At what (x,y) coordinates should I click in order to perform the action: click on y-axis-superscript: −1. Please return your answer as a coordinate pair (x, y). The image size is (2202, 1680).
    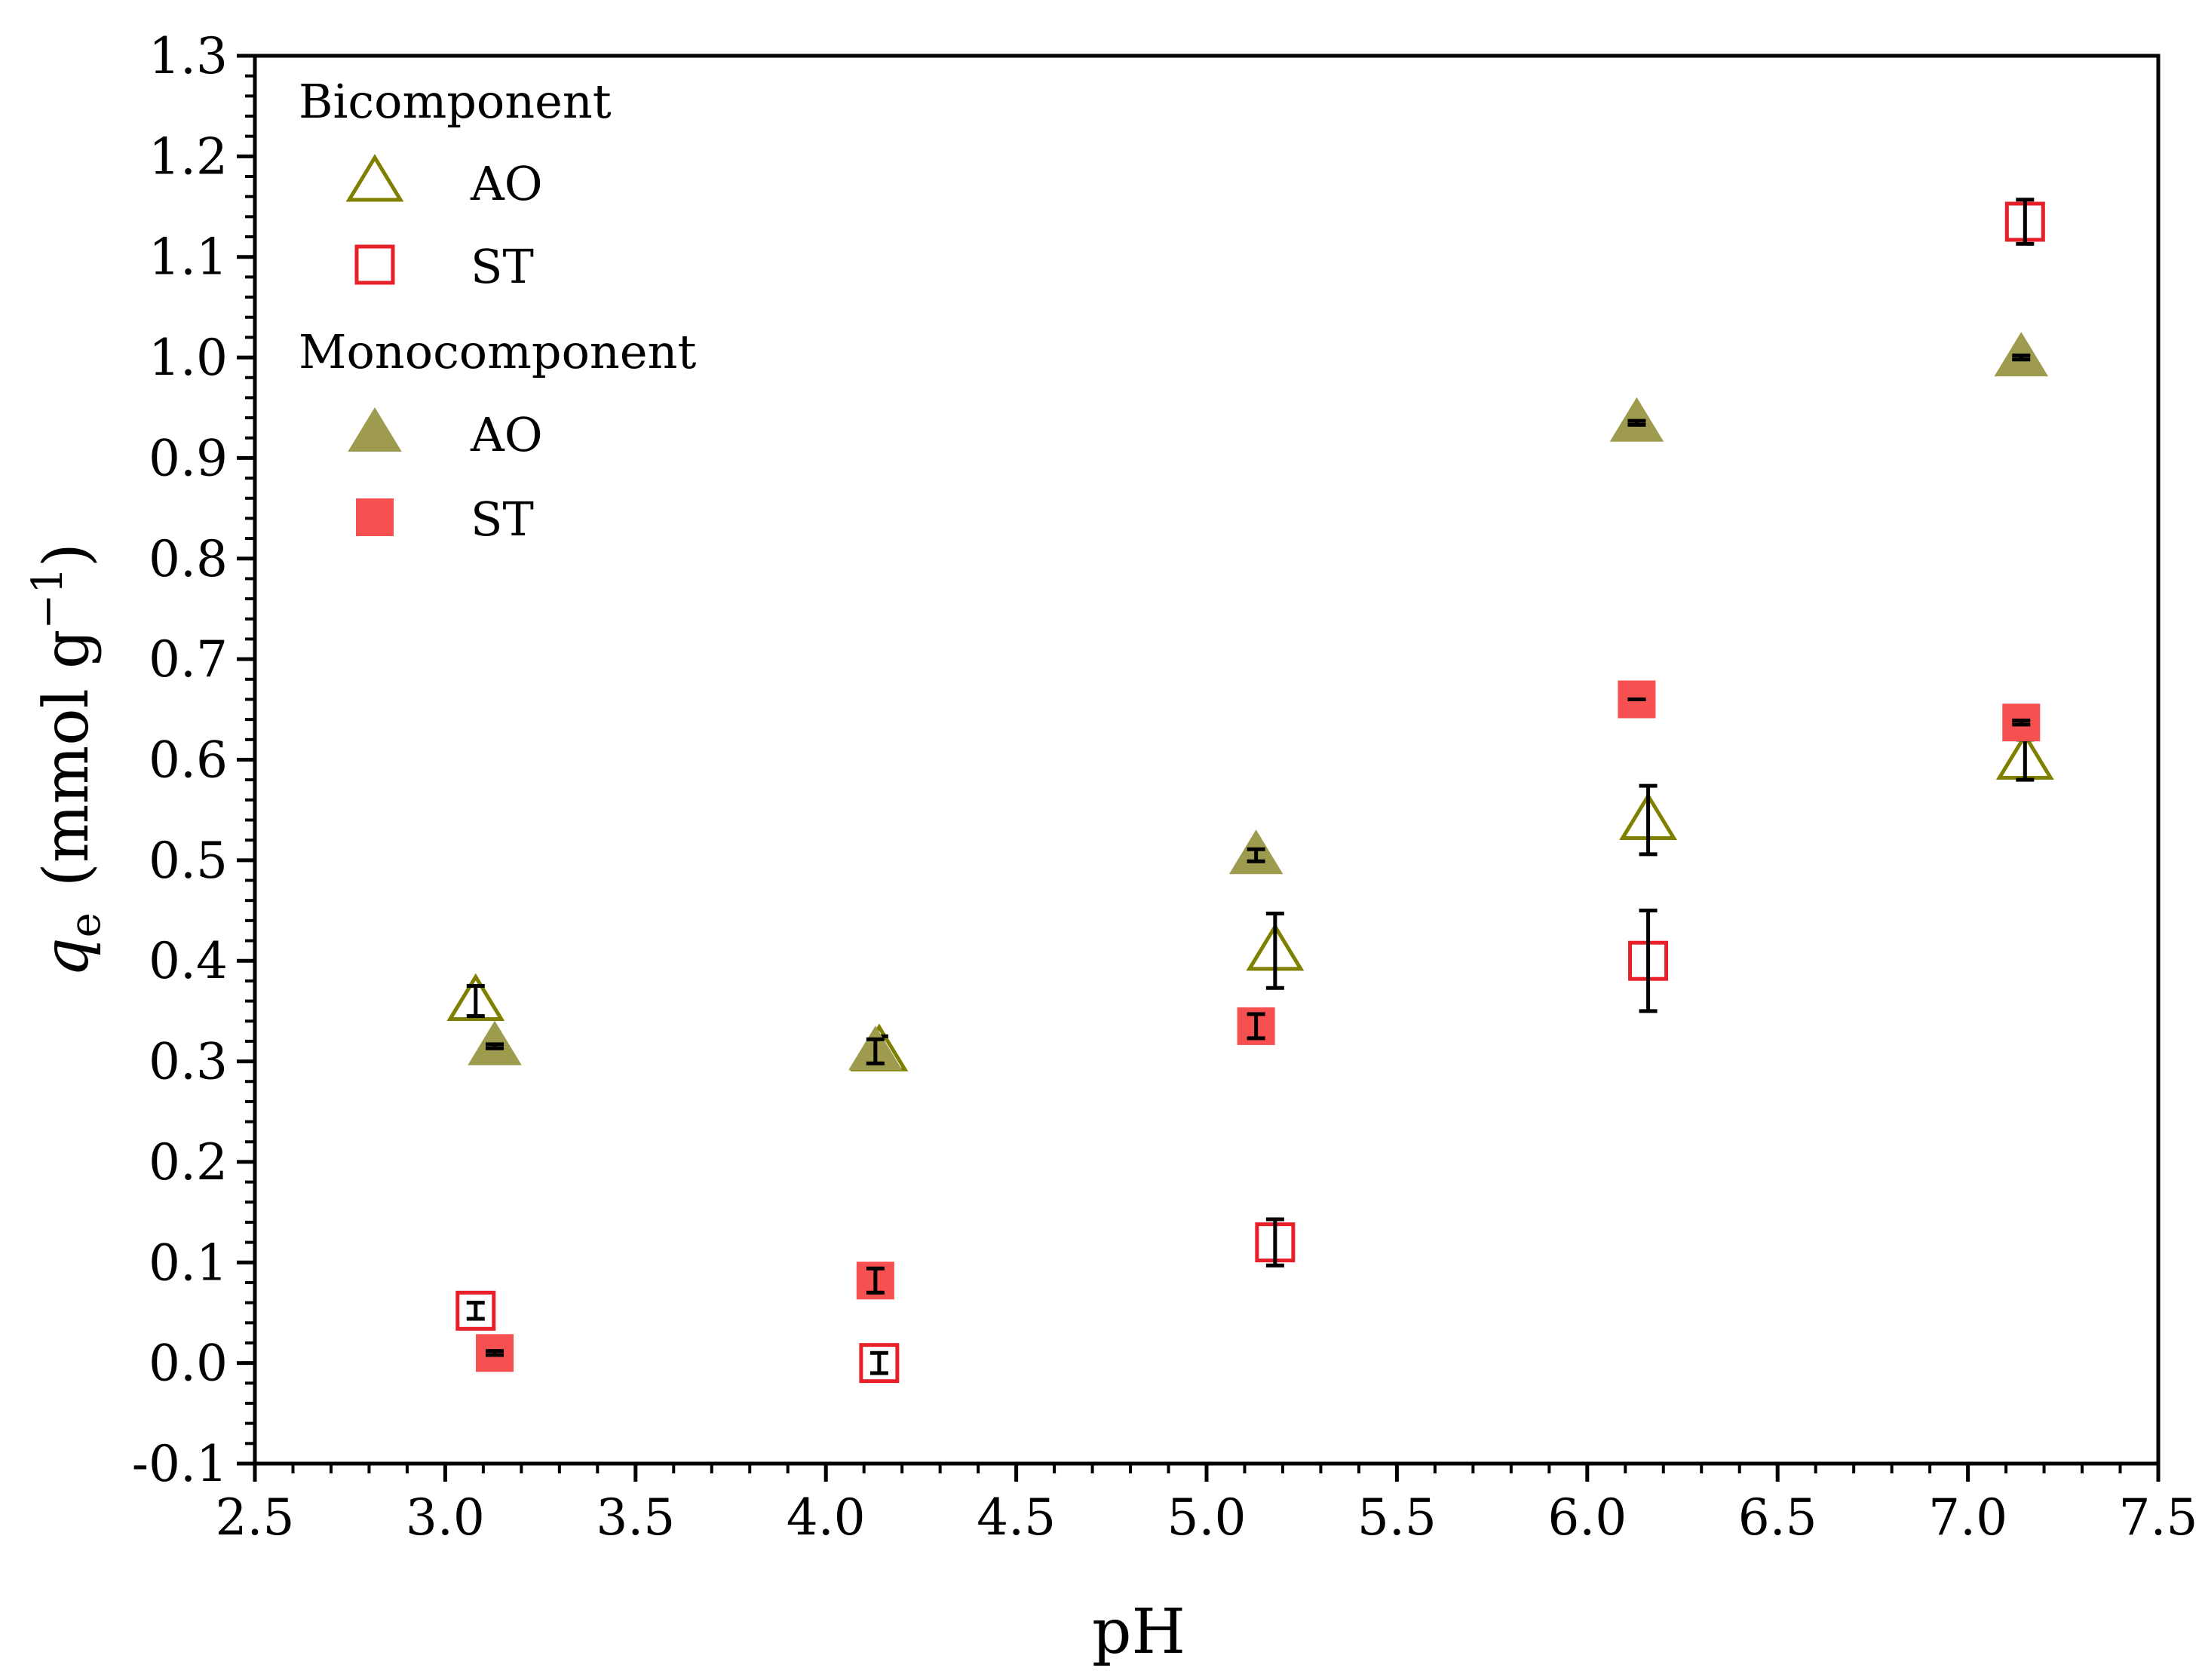
    Looking at the image, I should click on (47, 598).